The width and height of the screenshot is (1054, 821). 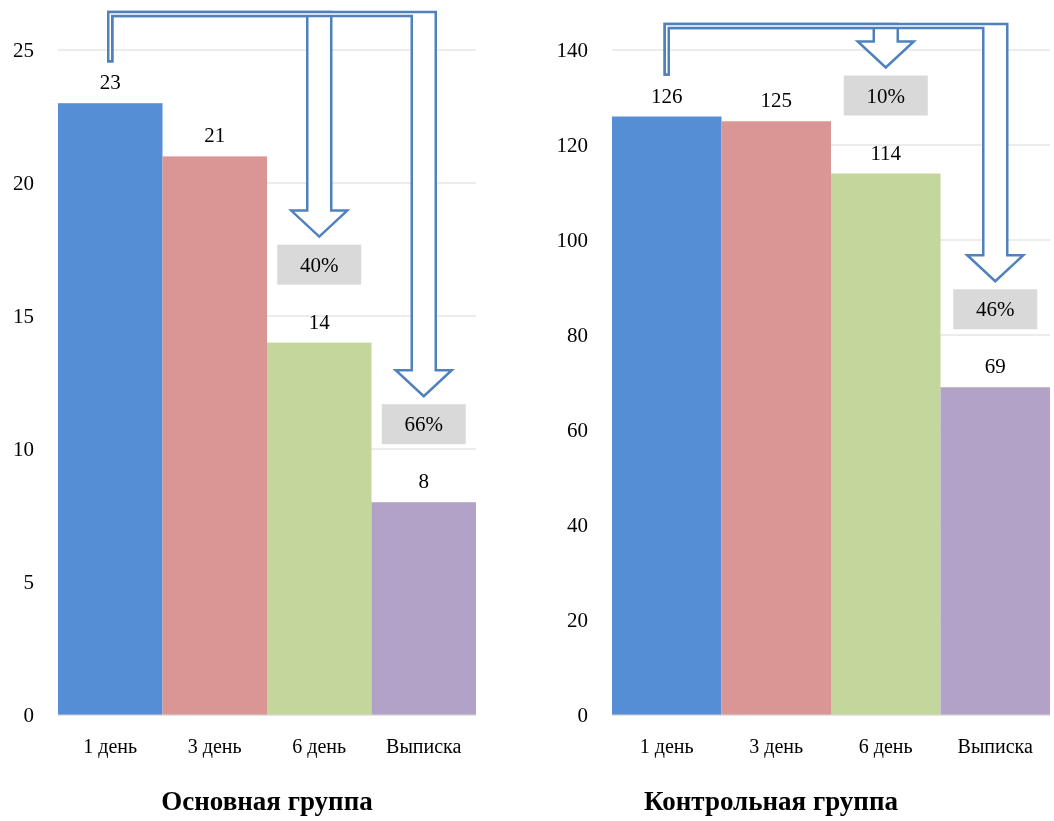 What do you see at coordinates (886, 152) in the screenshot?
I see `data-label: 114` at bounding box center [886, 152].